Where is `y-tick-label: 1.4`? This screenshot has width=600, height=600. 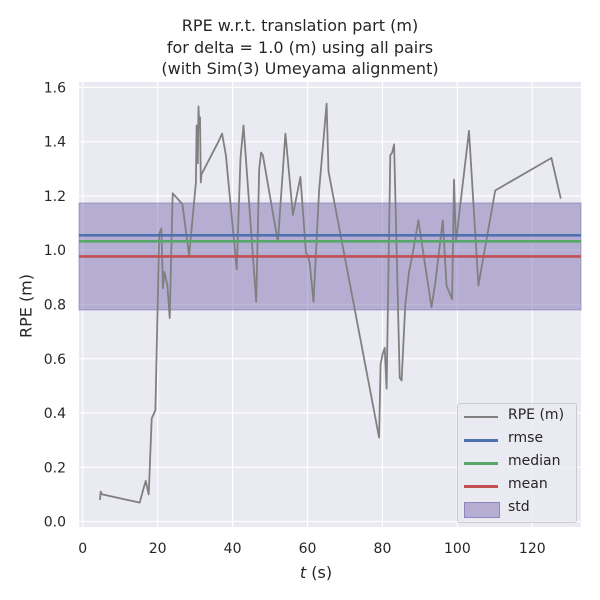
y-tick-label: 1.4 is located at coordinates (55, 143).